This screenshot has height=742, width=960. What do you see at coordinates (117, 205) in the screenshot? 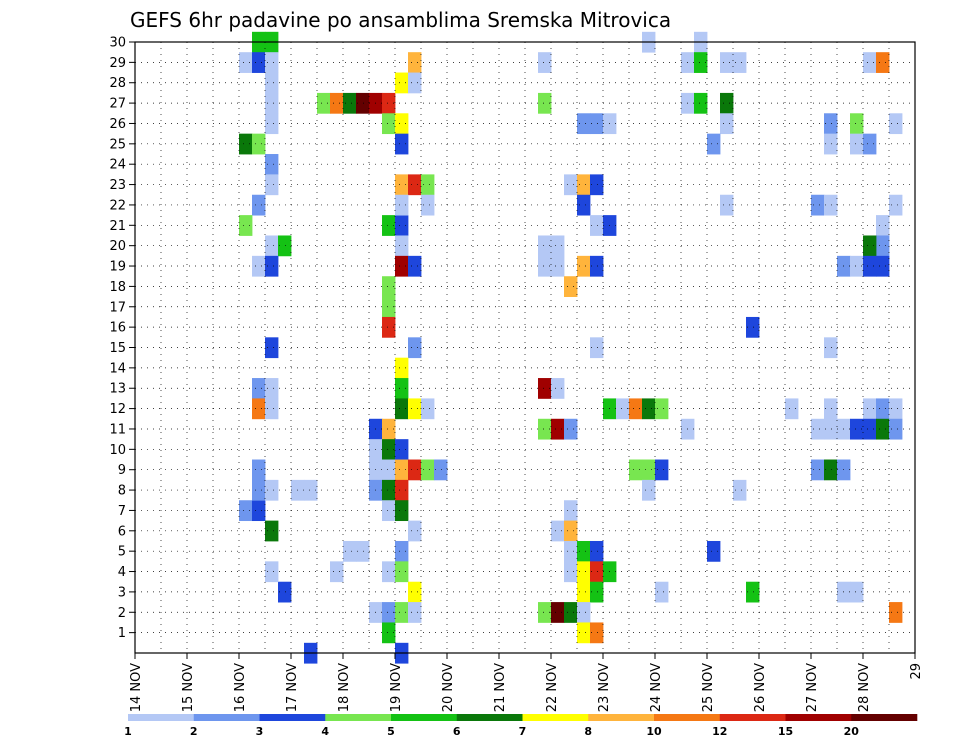
I see `y-tick-label-22: 22` at bounding box center [117, 205].